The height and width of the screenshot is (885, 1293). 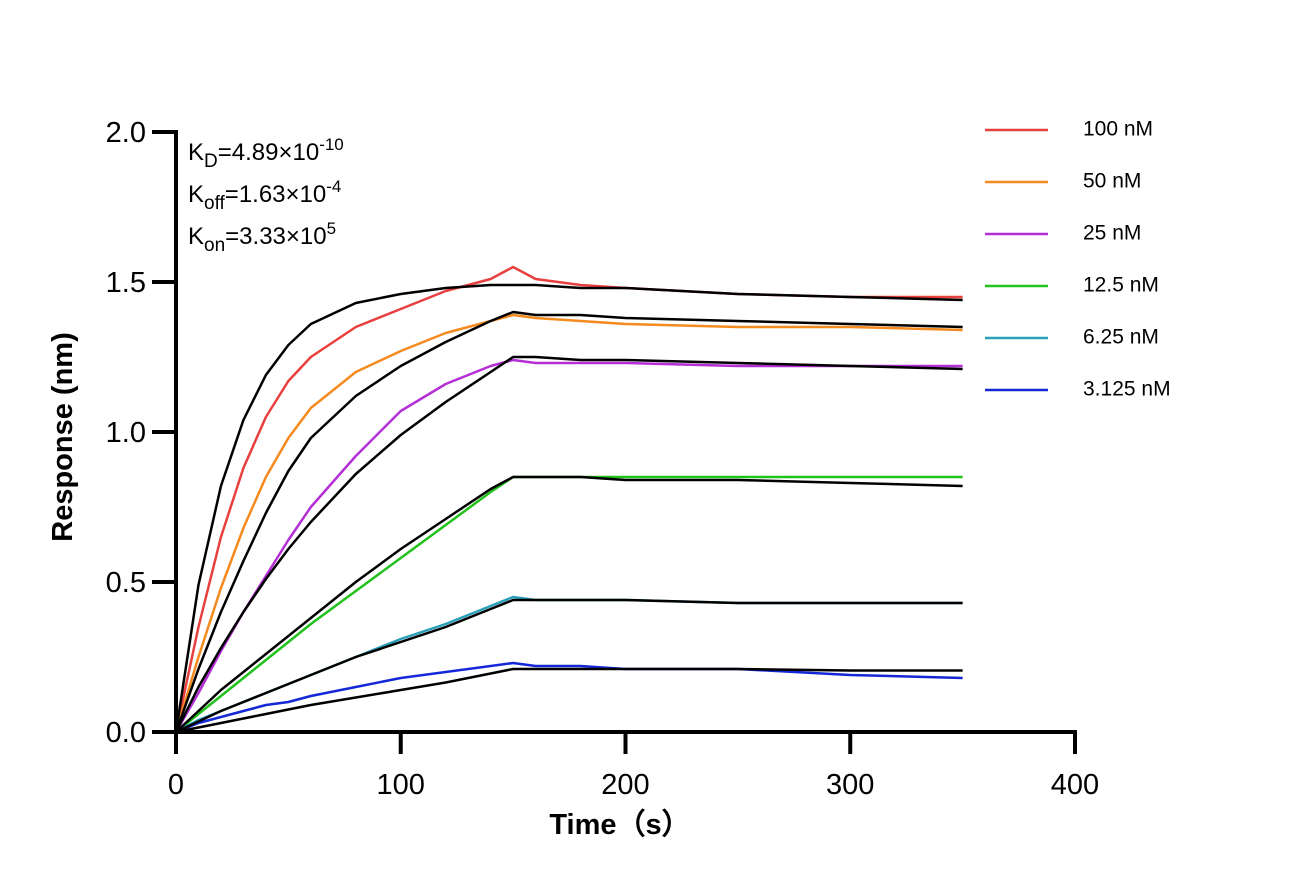 What do you see at coordinates (275, 194) in the screenshot?
I see `annotation-text: =1.63×10` at bounding box center [275, 194].